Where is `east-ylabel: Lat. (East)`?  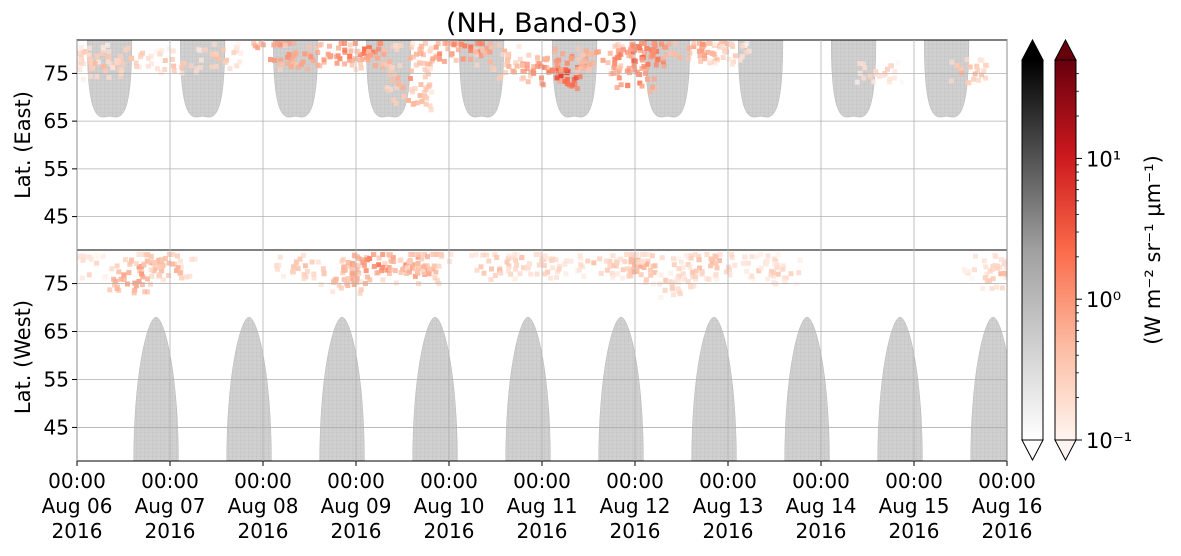
east-ylabel: Lat. (East) is located at coordinates (23, 145).